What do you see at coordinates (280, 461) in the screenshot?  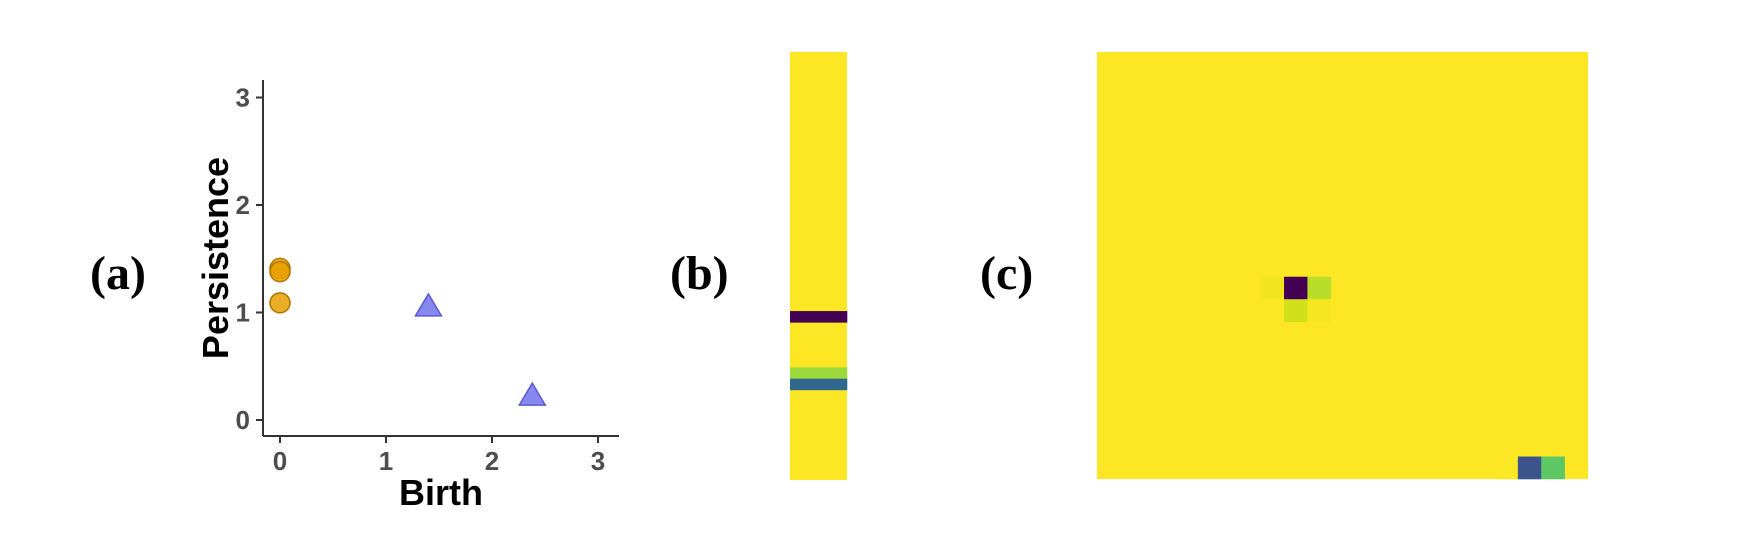 I see `x-tick-label: 0` at bounding box center [280, 461].